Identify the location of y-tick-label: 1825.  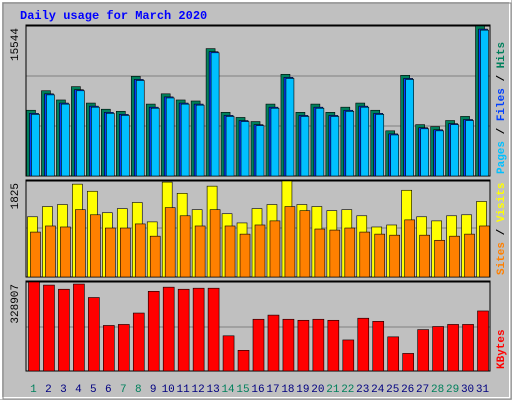
(16, 196).